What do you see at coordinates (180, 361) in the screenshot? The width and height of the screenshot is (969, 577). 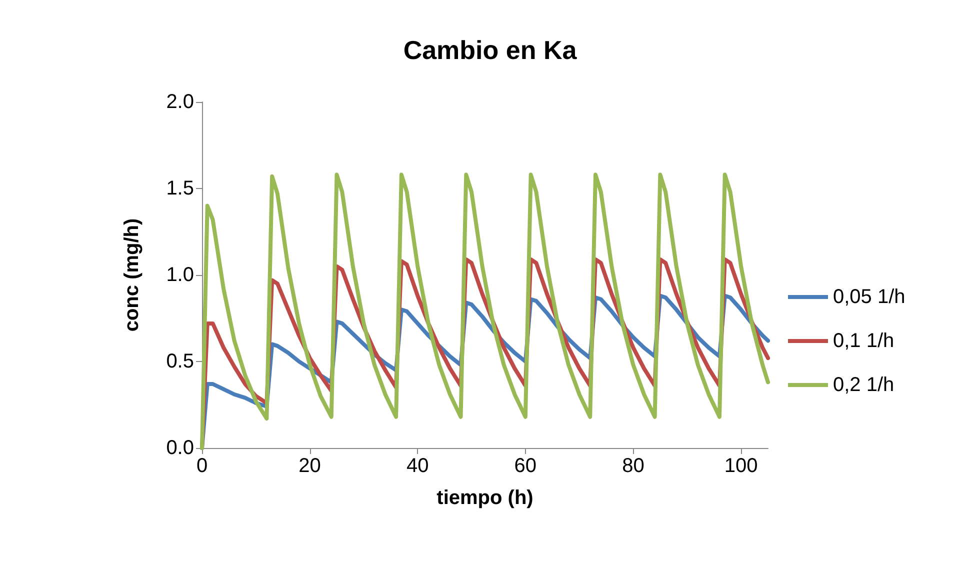 I see `y-tick-label: 0.5` at bounding box center [180, 361].